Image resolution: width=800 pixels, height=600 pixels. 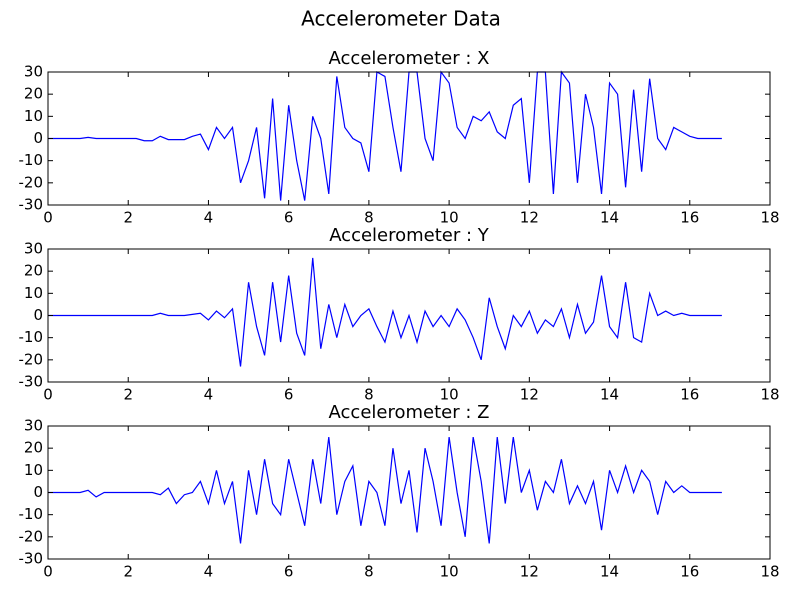 I want to click on subplot-title: Accelerometer : Y, so click(x=409, y=235).